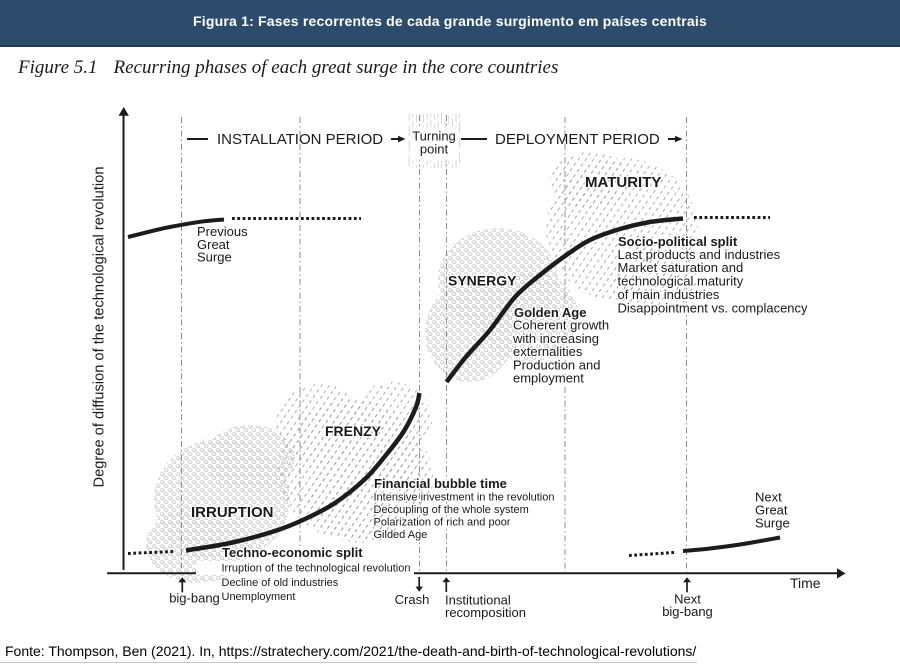 The width and height of the screenshot is (900, 672). What do you see at coordinates (577, 139) in the screenshot?
I see `svg-text: DEPLOYMENT PERIOD` at bounding box center [577, 139].